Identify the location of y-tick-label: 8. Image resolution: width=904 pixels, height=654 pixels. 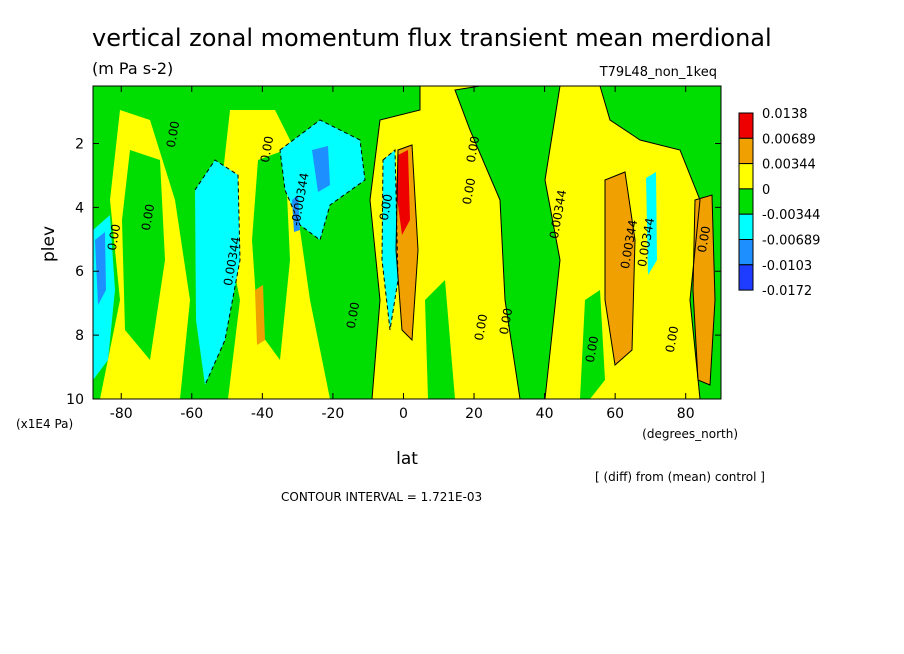
(79, 336).